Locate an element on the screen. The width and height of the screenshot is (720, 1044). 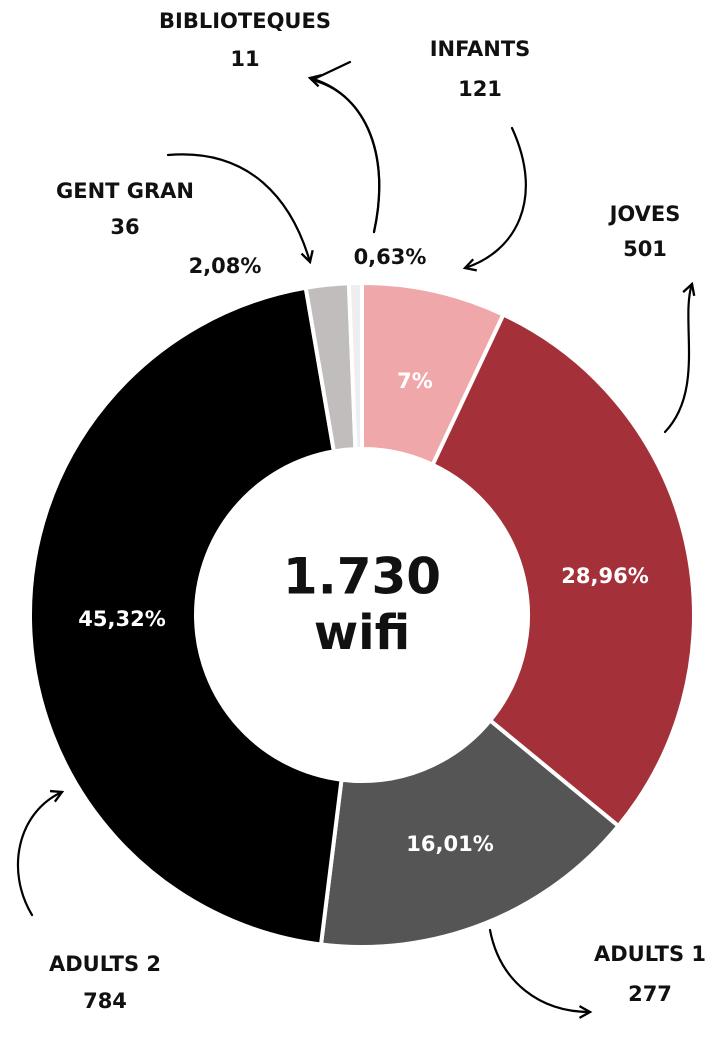
value-label: 2,08% is located at coordinates (225, 266).